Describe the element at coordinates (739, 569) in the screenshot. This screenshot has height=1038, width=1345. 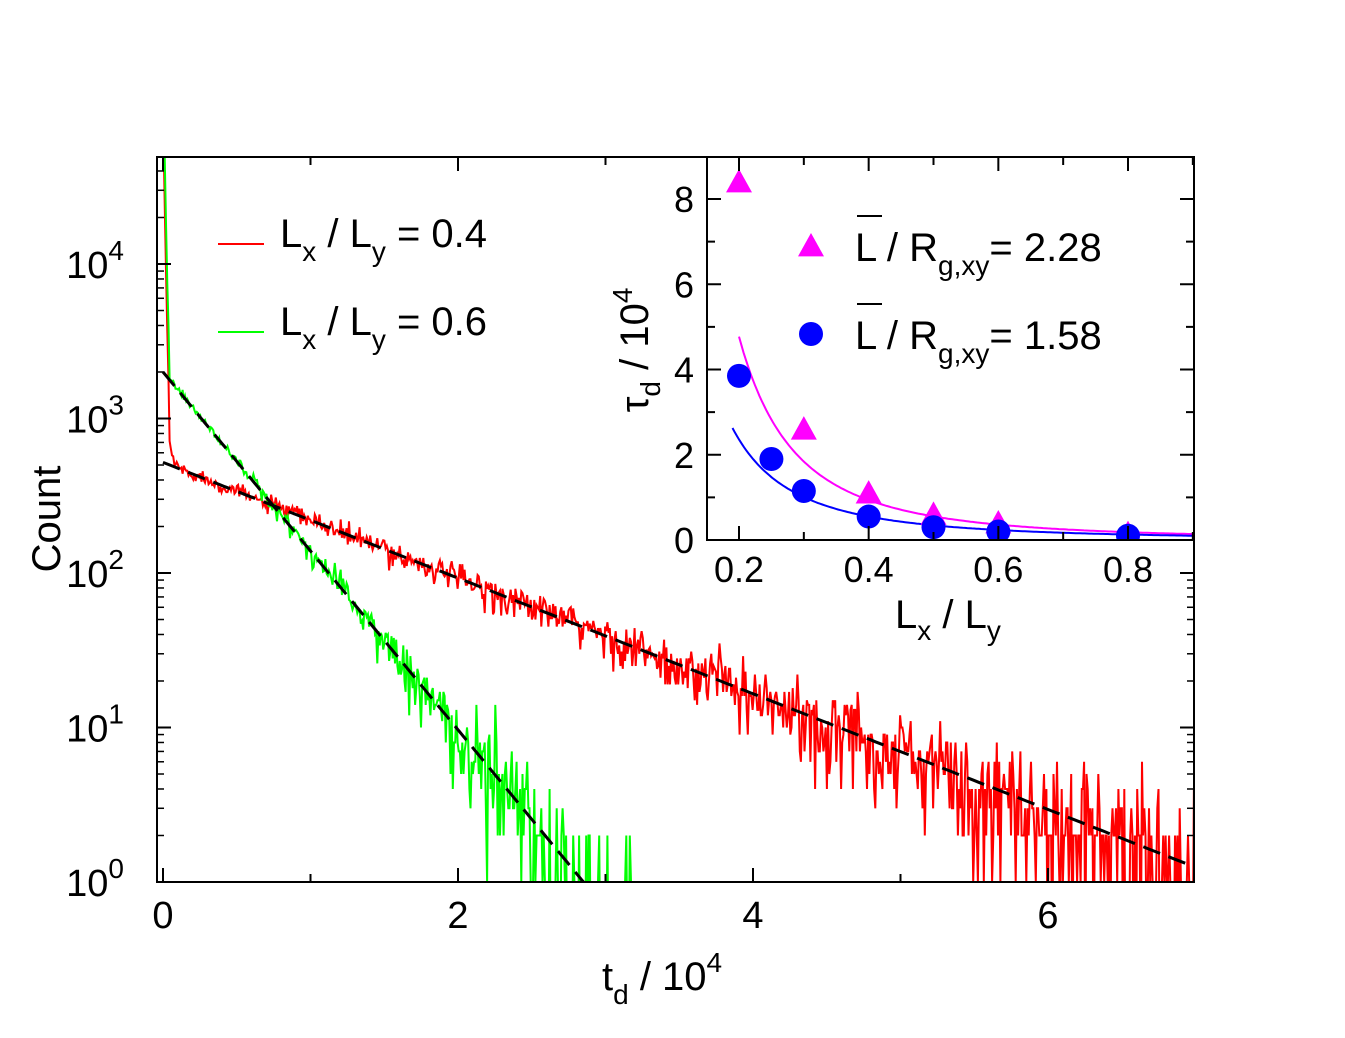
I see `inset-x-tick-label: 0.2` at that location.